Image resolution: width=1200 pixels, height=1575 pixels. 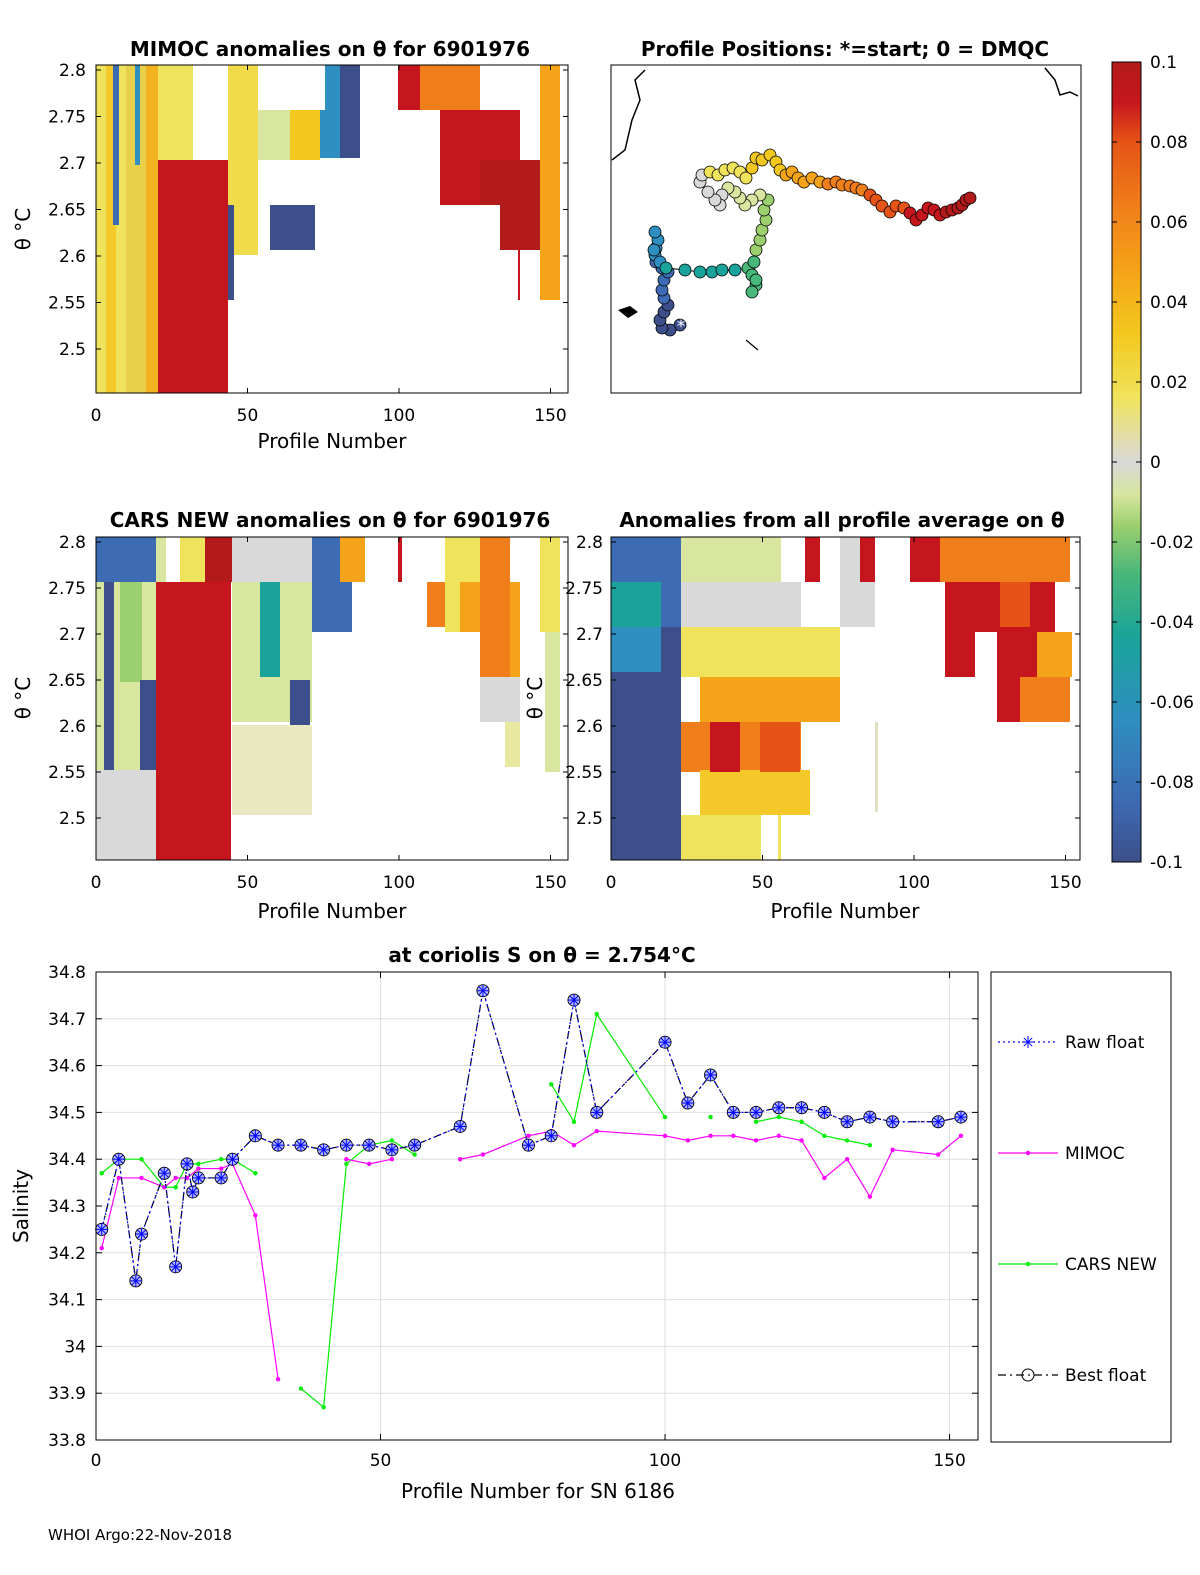 What do you see at coordinates (846, 911) in the screenshot?
I see `allavg-x-label: Profile Number` at bounding box center [846, 911].